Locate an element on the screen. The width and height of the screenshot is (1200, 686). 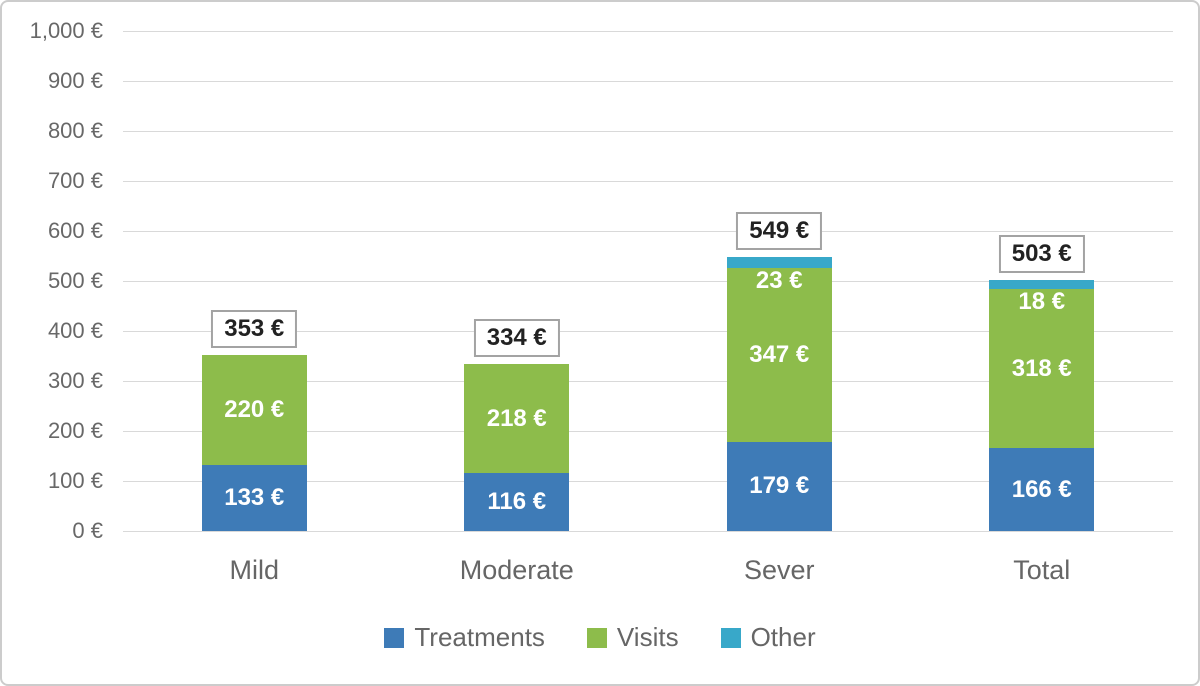
segment-label-visits-sever: 347 € is located at coordinates (779, 354).